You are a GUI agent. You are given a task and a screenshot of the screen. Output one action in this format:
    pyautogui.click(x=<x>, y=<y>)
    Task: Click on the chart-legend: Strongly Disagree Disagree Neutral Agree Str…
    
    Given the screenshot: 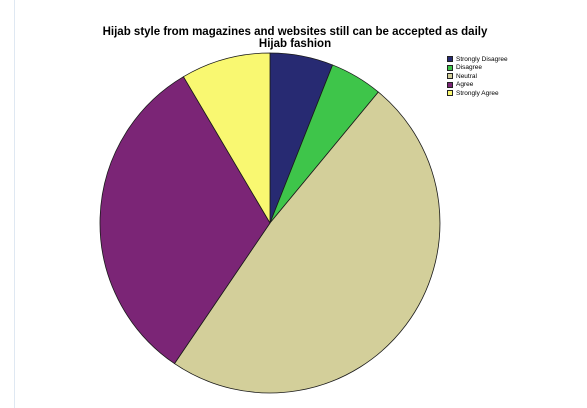 What is the action you would take?
    pyautogui.click(x=477, y=76)
    